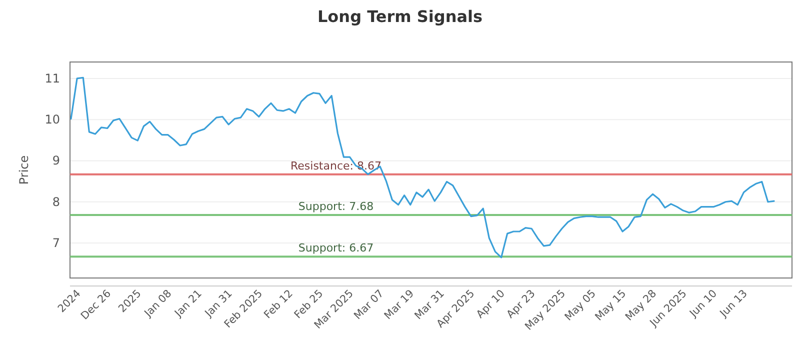 The image size is (800, 350). Describe the element at coordinates (491, 304) in the screenshot. I see `x-tick-label: Apr 10` at that location.